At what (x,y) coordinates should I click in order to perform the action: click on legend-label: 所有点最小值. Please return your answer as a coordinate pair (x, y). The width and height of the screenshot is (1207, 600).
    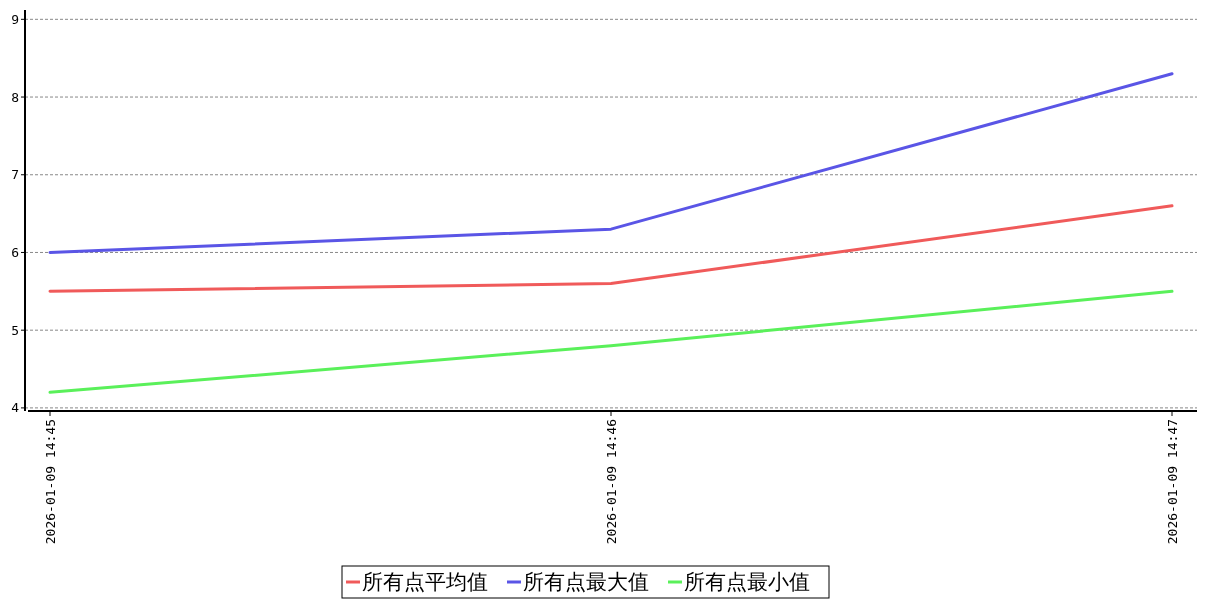
    Looking at the image, I should click on (747, 582).